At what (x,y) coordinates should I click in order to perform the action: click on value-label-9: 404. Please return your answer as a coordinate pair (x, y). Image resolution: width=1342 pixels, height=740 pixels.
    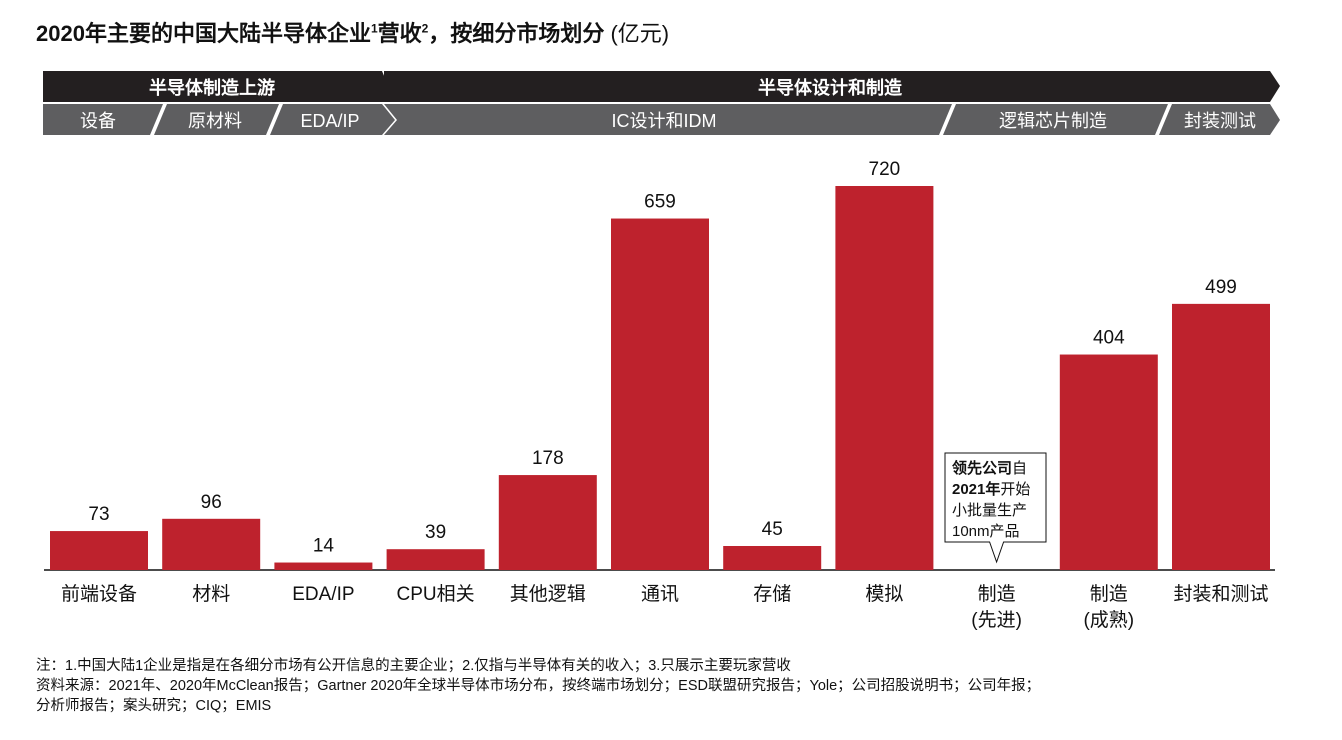
    Looking at the image, I should click on (1109, 338).